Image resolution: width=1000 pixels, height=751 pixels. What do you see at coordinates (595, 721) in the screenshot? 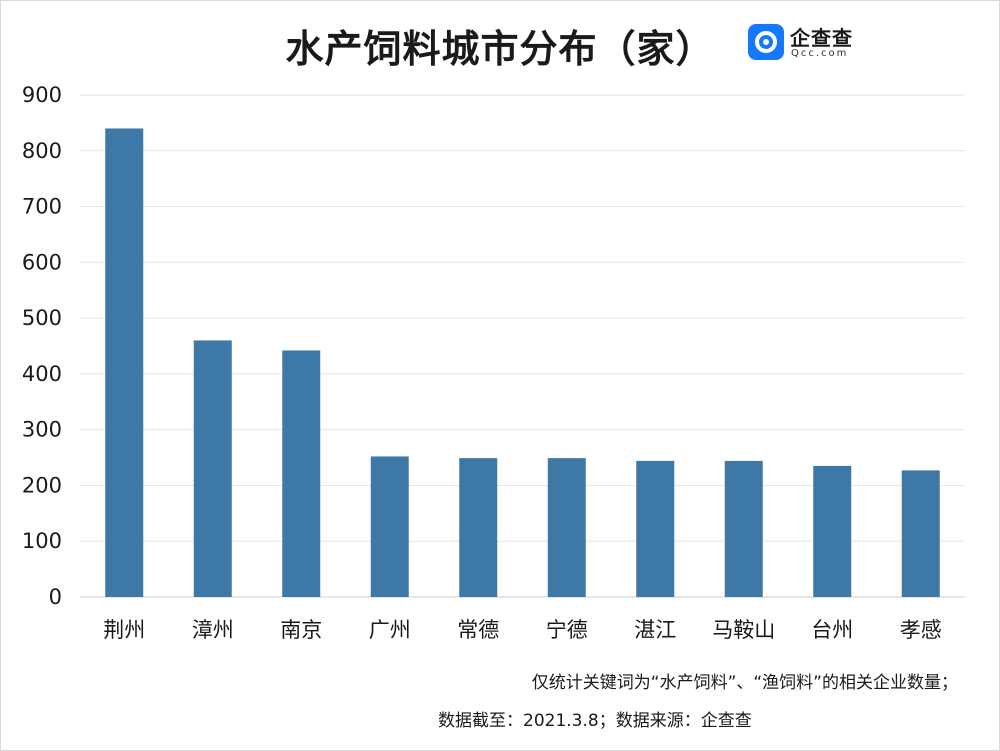
I see `footnote-source: 数据截至：2021.3.8；数据来源：企查查` at bounding box center [595, 721].